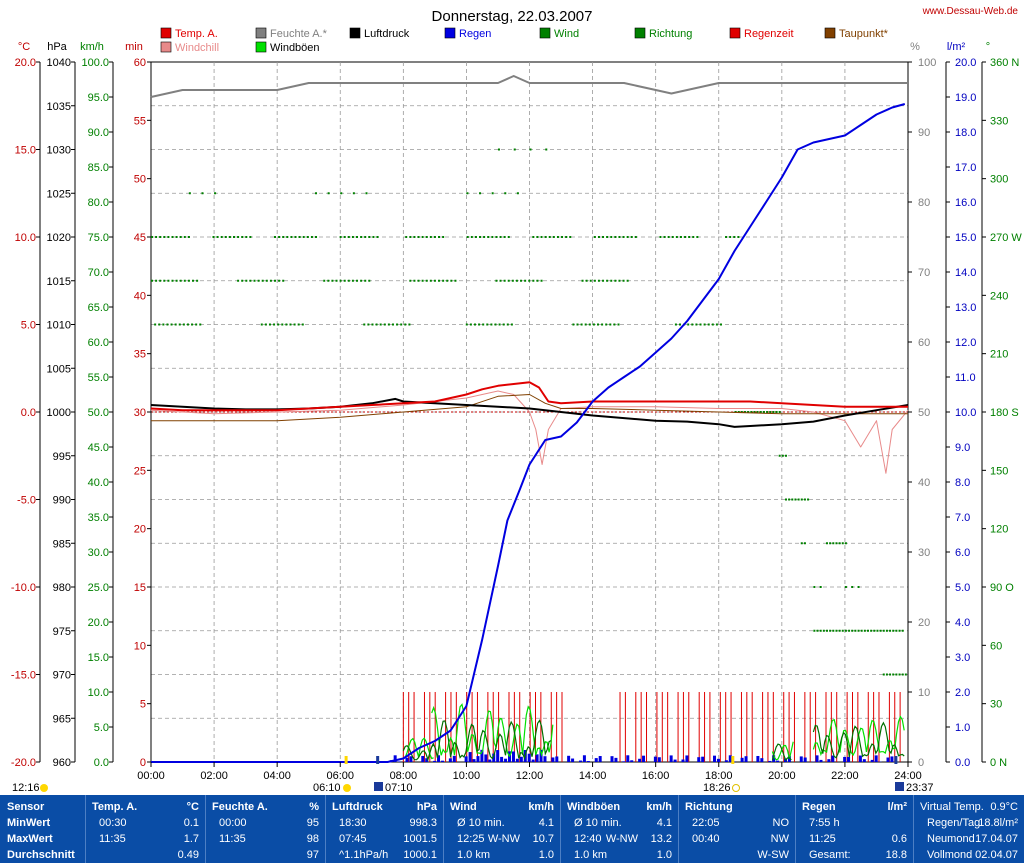 The height and width of the screenshot is (863, 1024). I want to click on tick-label: 55.0, so click(98, 378).